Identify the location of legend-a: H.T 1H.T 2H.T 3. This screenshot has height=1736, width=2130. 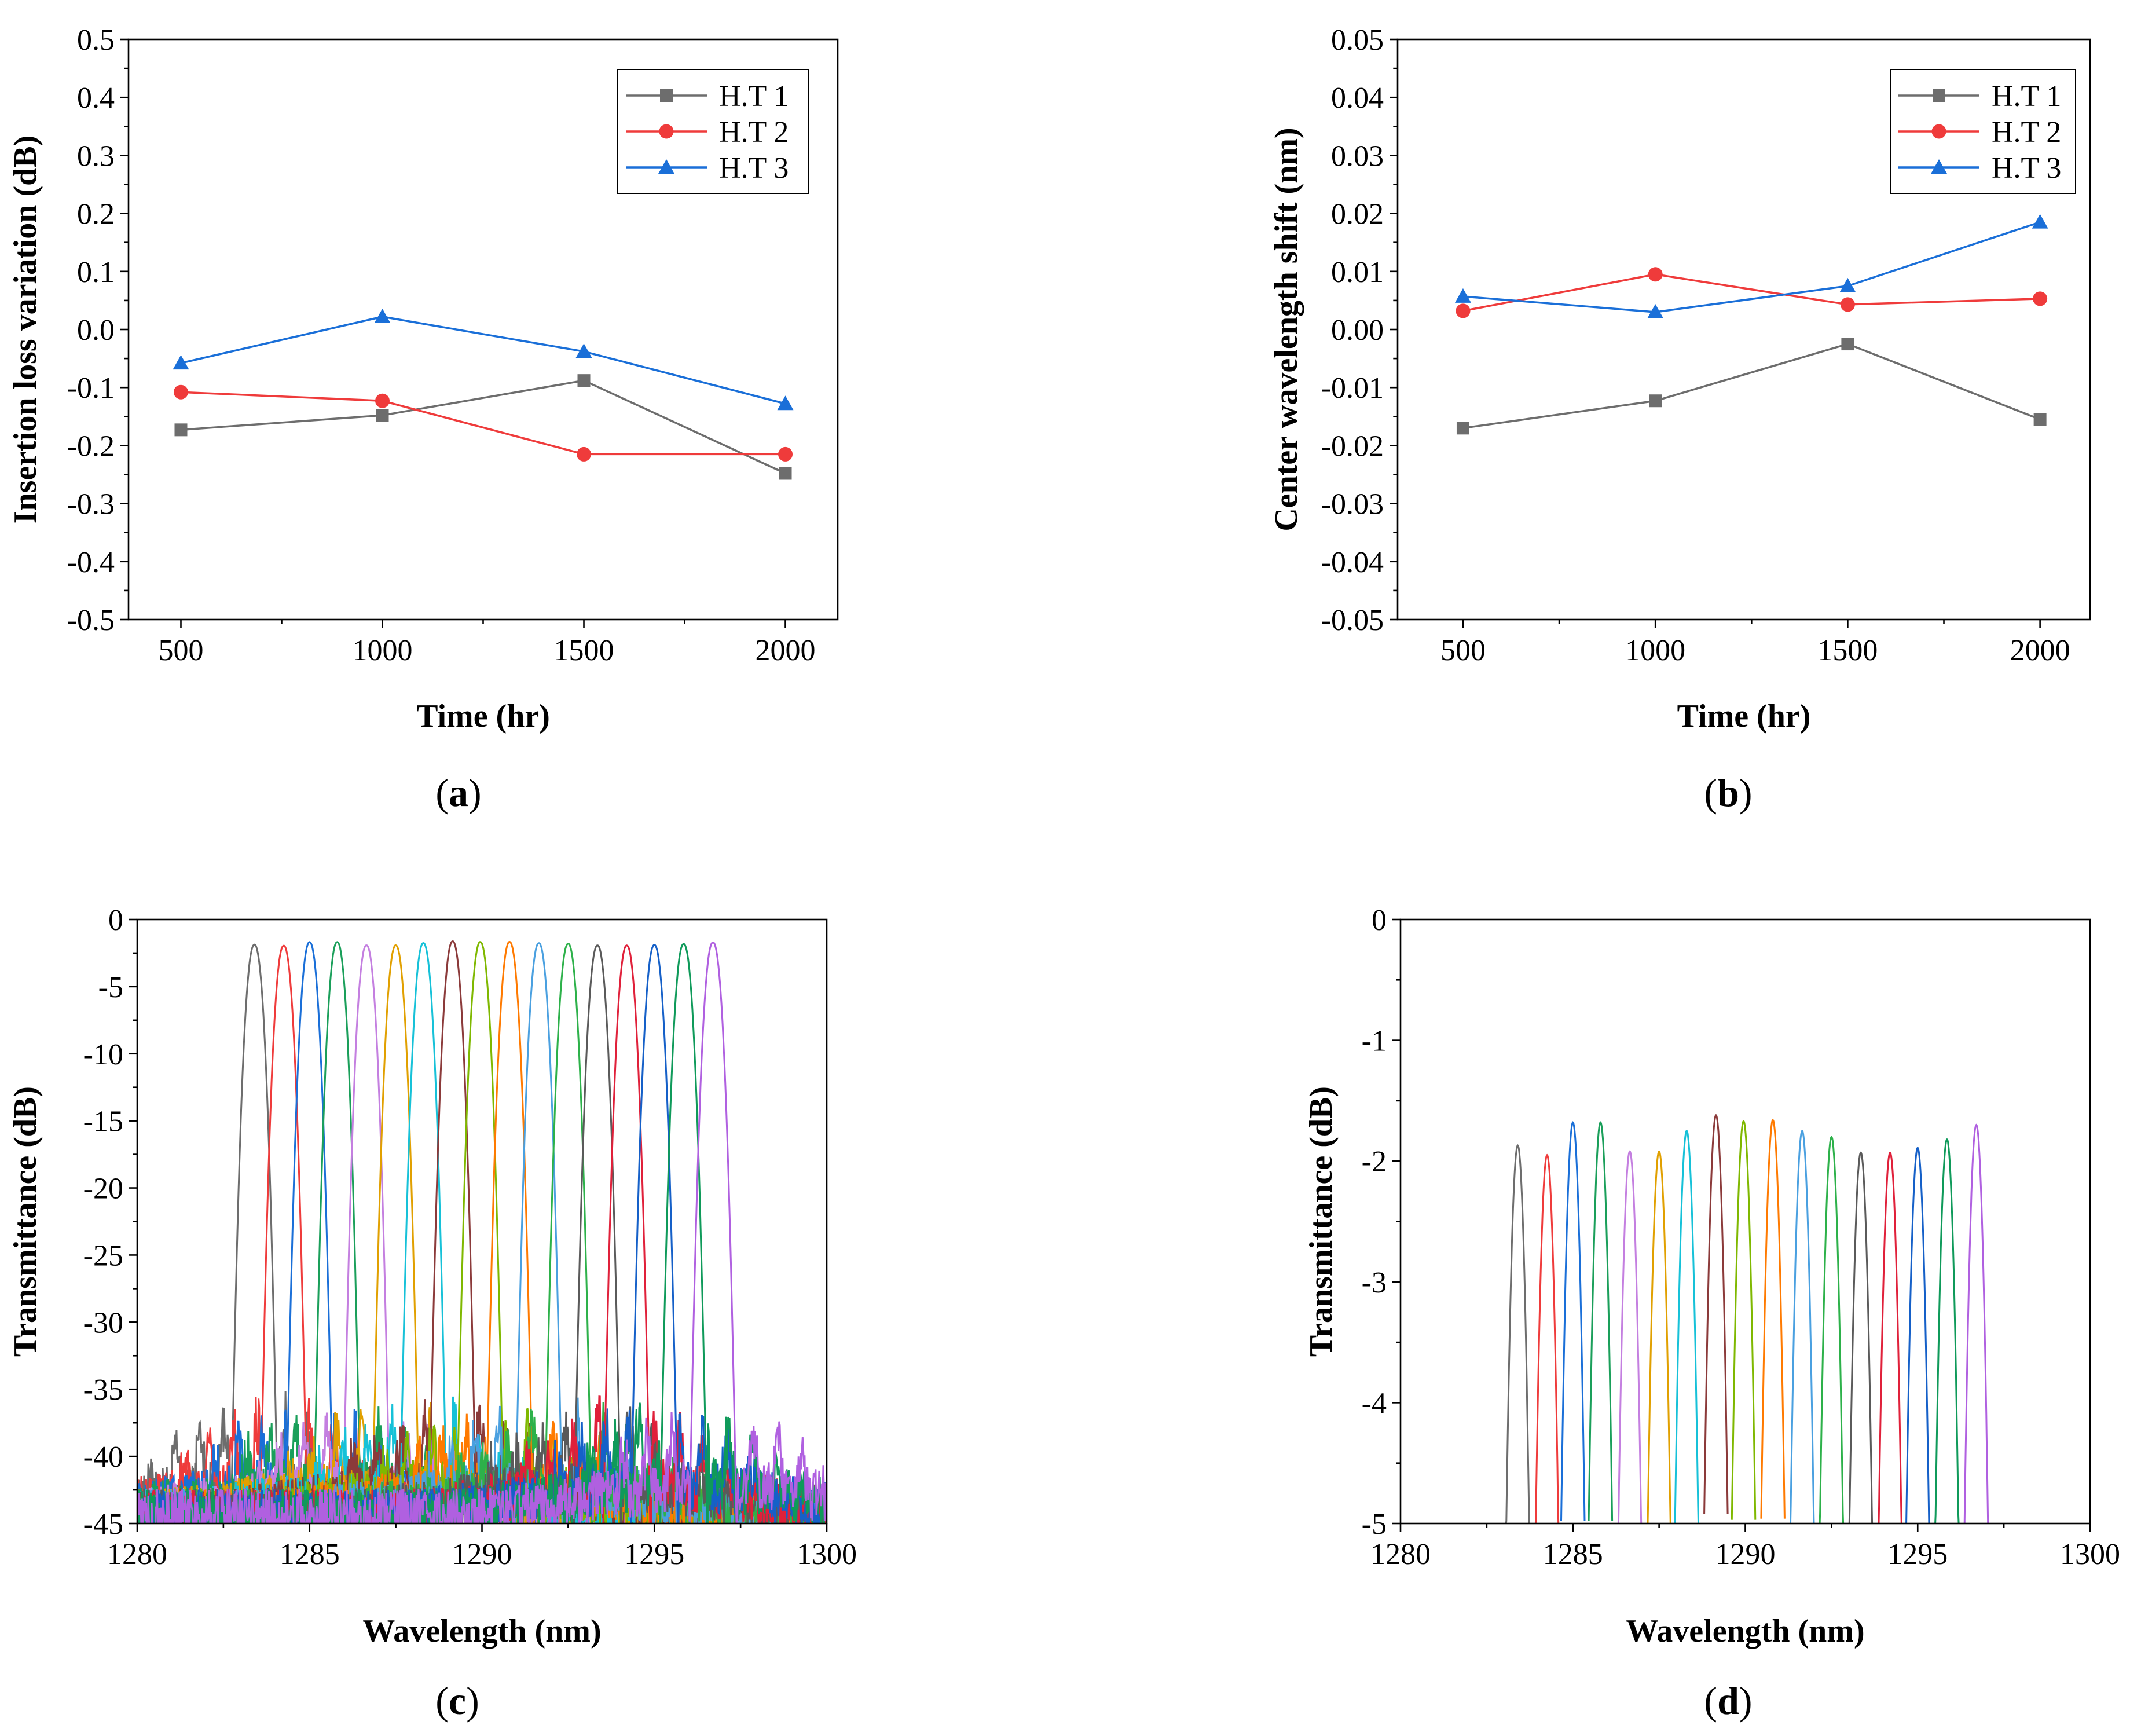
(713, 131).